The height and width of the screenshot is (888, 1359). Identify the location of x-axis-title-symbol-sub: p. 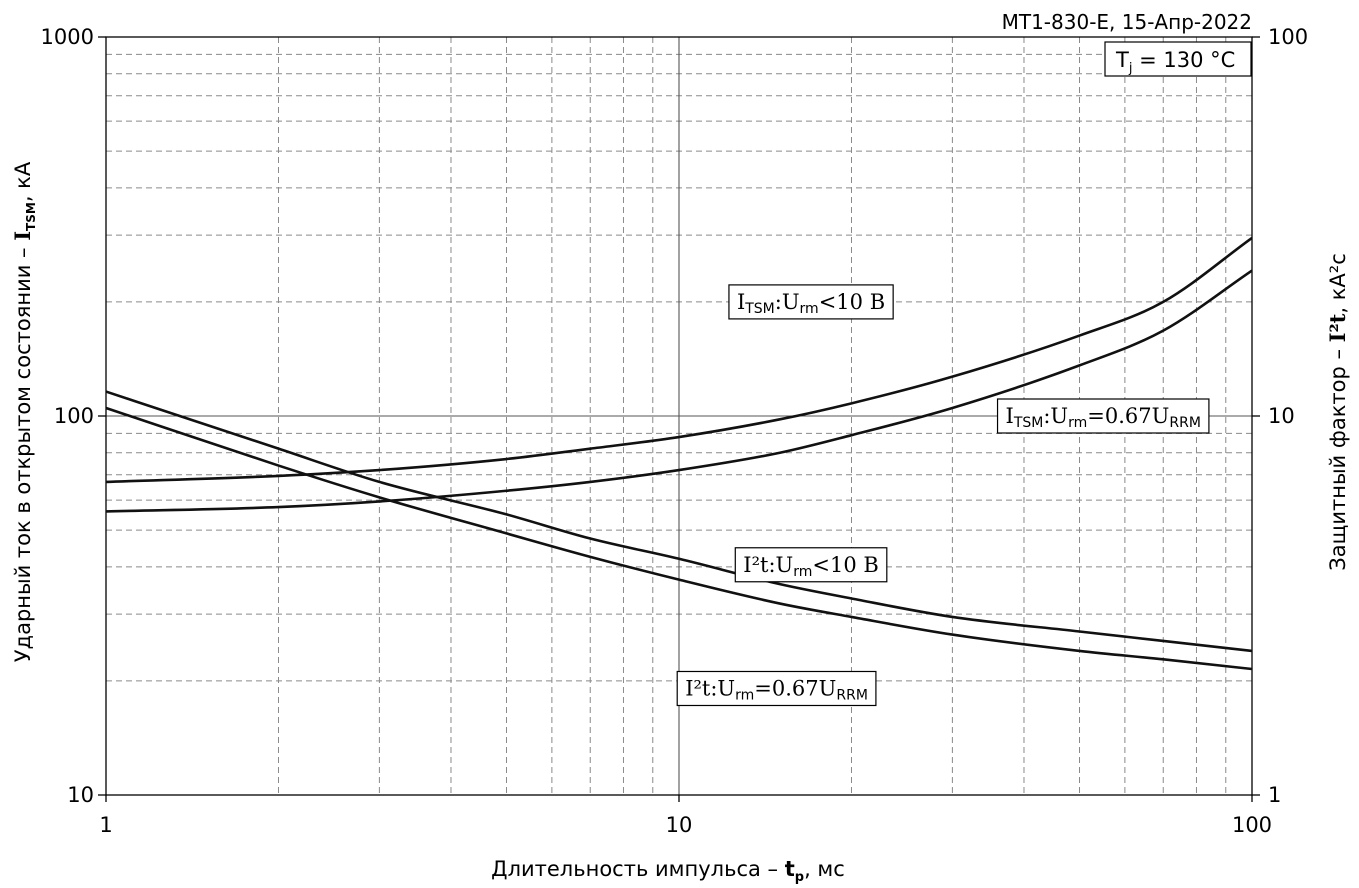
(799, 877).